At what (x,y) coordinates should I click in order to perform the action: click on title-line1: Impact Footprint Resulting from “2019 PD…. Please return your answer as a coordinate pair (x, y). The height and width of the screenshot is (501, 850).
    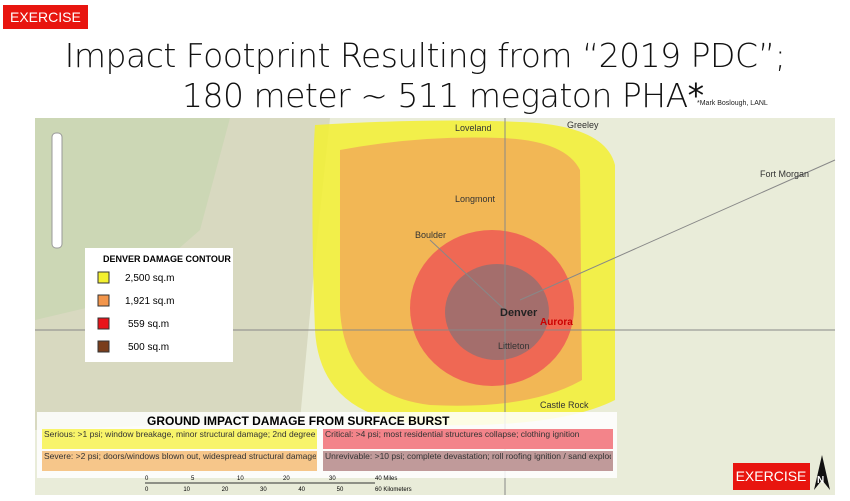
    Looking at the image, I should click on (425, 55).